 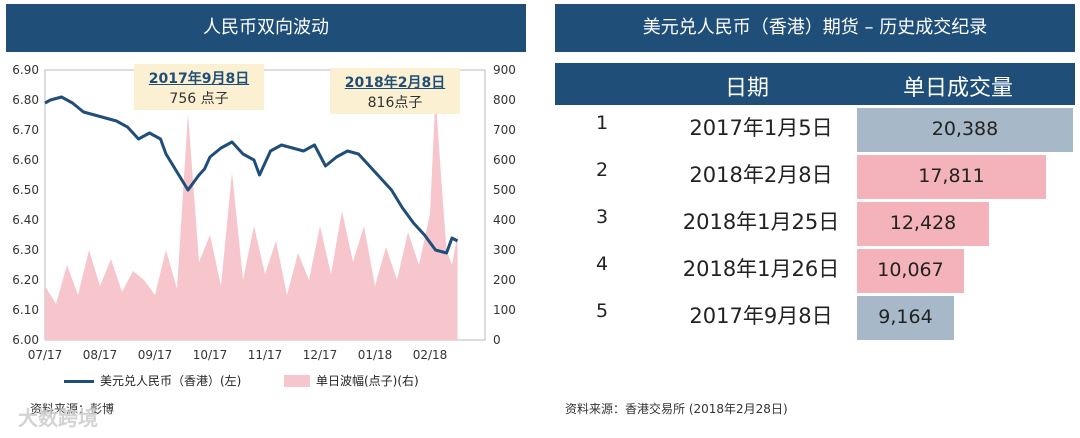 What do you see at coordinates (210, 355) in the screenshot?
I see `x-tick-label: 10/17` at bounding box center [210, 355].